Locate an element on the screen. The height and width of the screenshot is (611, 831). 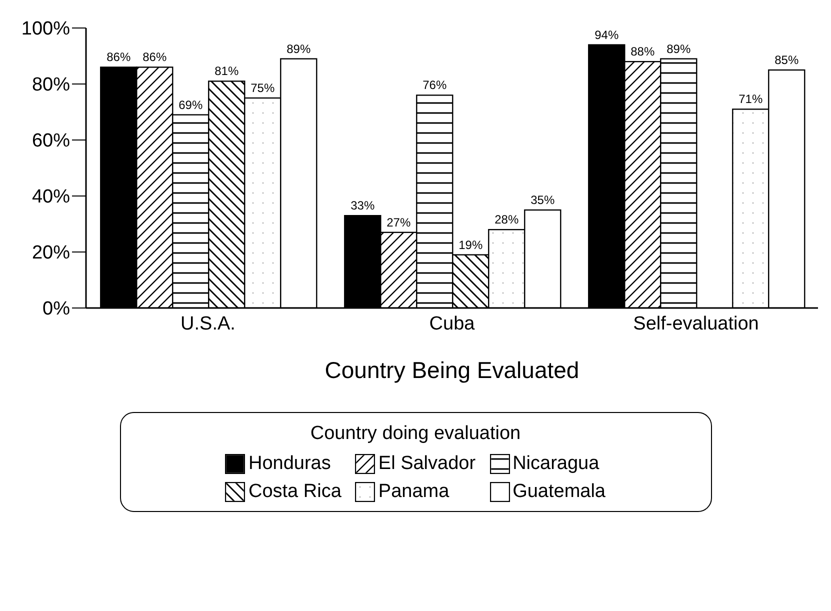
legend-title: Country doing evaluation is located at coordinates (415, 434).